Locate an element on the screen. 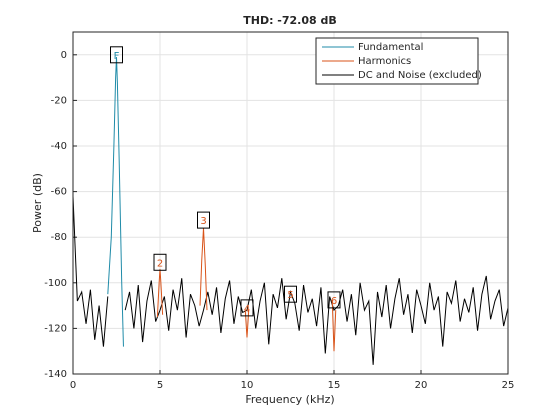 The image size is (560, 420). annotation-label: 5 is located at coordinates (290, 295).